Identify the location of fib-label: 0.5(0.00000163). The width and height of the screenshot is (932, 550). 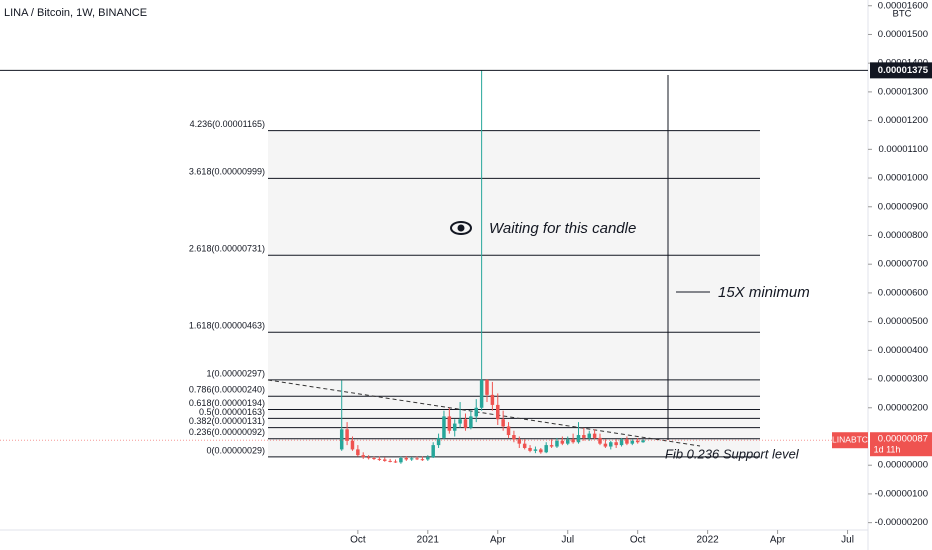
(232, 412).